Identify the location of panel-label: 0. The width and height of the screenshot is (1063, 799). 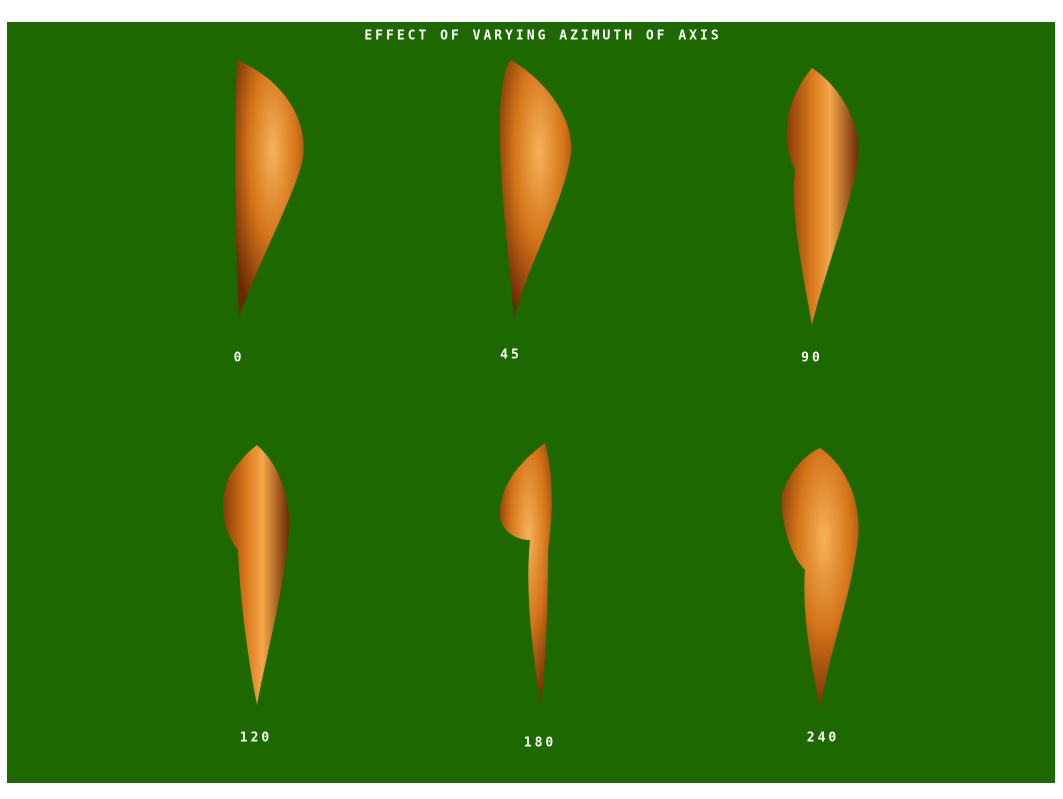
(239, 358).